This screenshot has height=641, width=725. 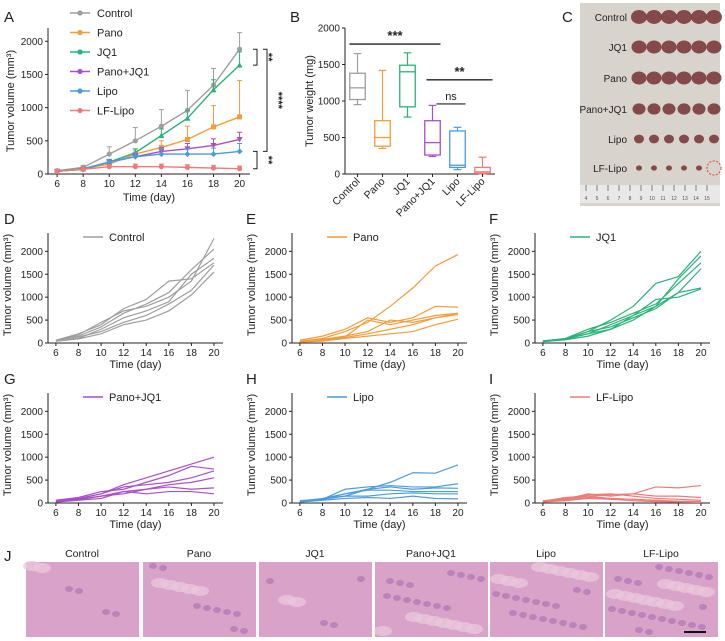 What do you see at coordinates (375, 189) in the screenshot?
I see `panel-b-category-label-Pano: Pano` at bounding box center [375, 189].